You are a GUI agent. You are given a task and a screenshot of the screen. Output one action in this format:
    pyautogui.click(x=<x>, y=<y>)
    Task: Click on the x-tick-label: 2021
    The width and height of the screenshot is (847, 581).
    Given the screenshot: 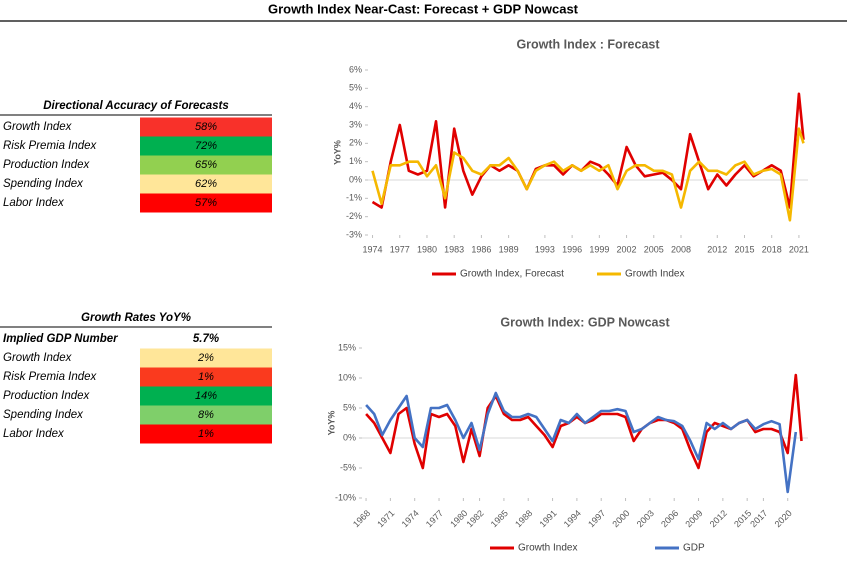 What is the action you would take?
    pyautogui.click(x=799, y=249)
    